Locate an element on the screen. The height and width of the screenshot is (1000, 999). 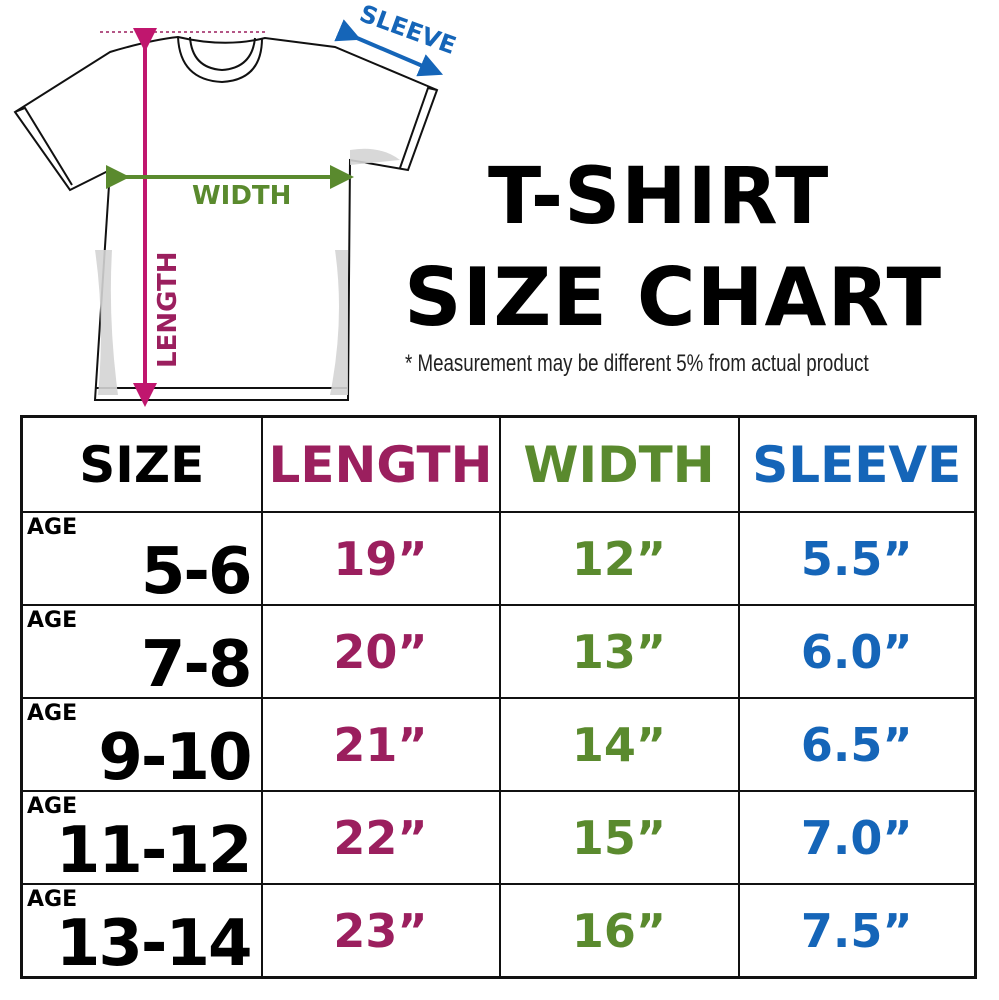
table-row: AGE 13-14 23” 16” 7.5” is located at coordinates (498, 931).